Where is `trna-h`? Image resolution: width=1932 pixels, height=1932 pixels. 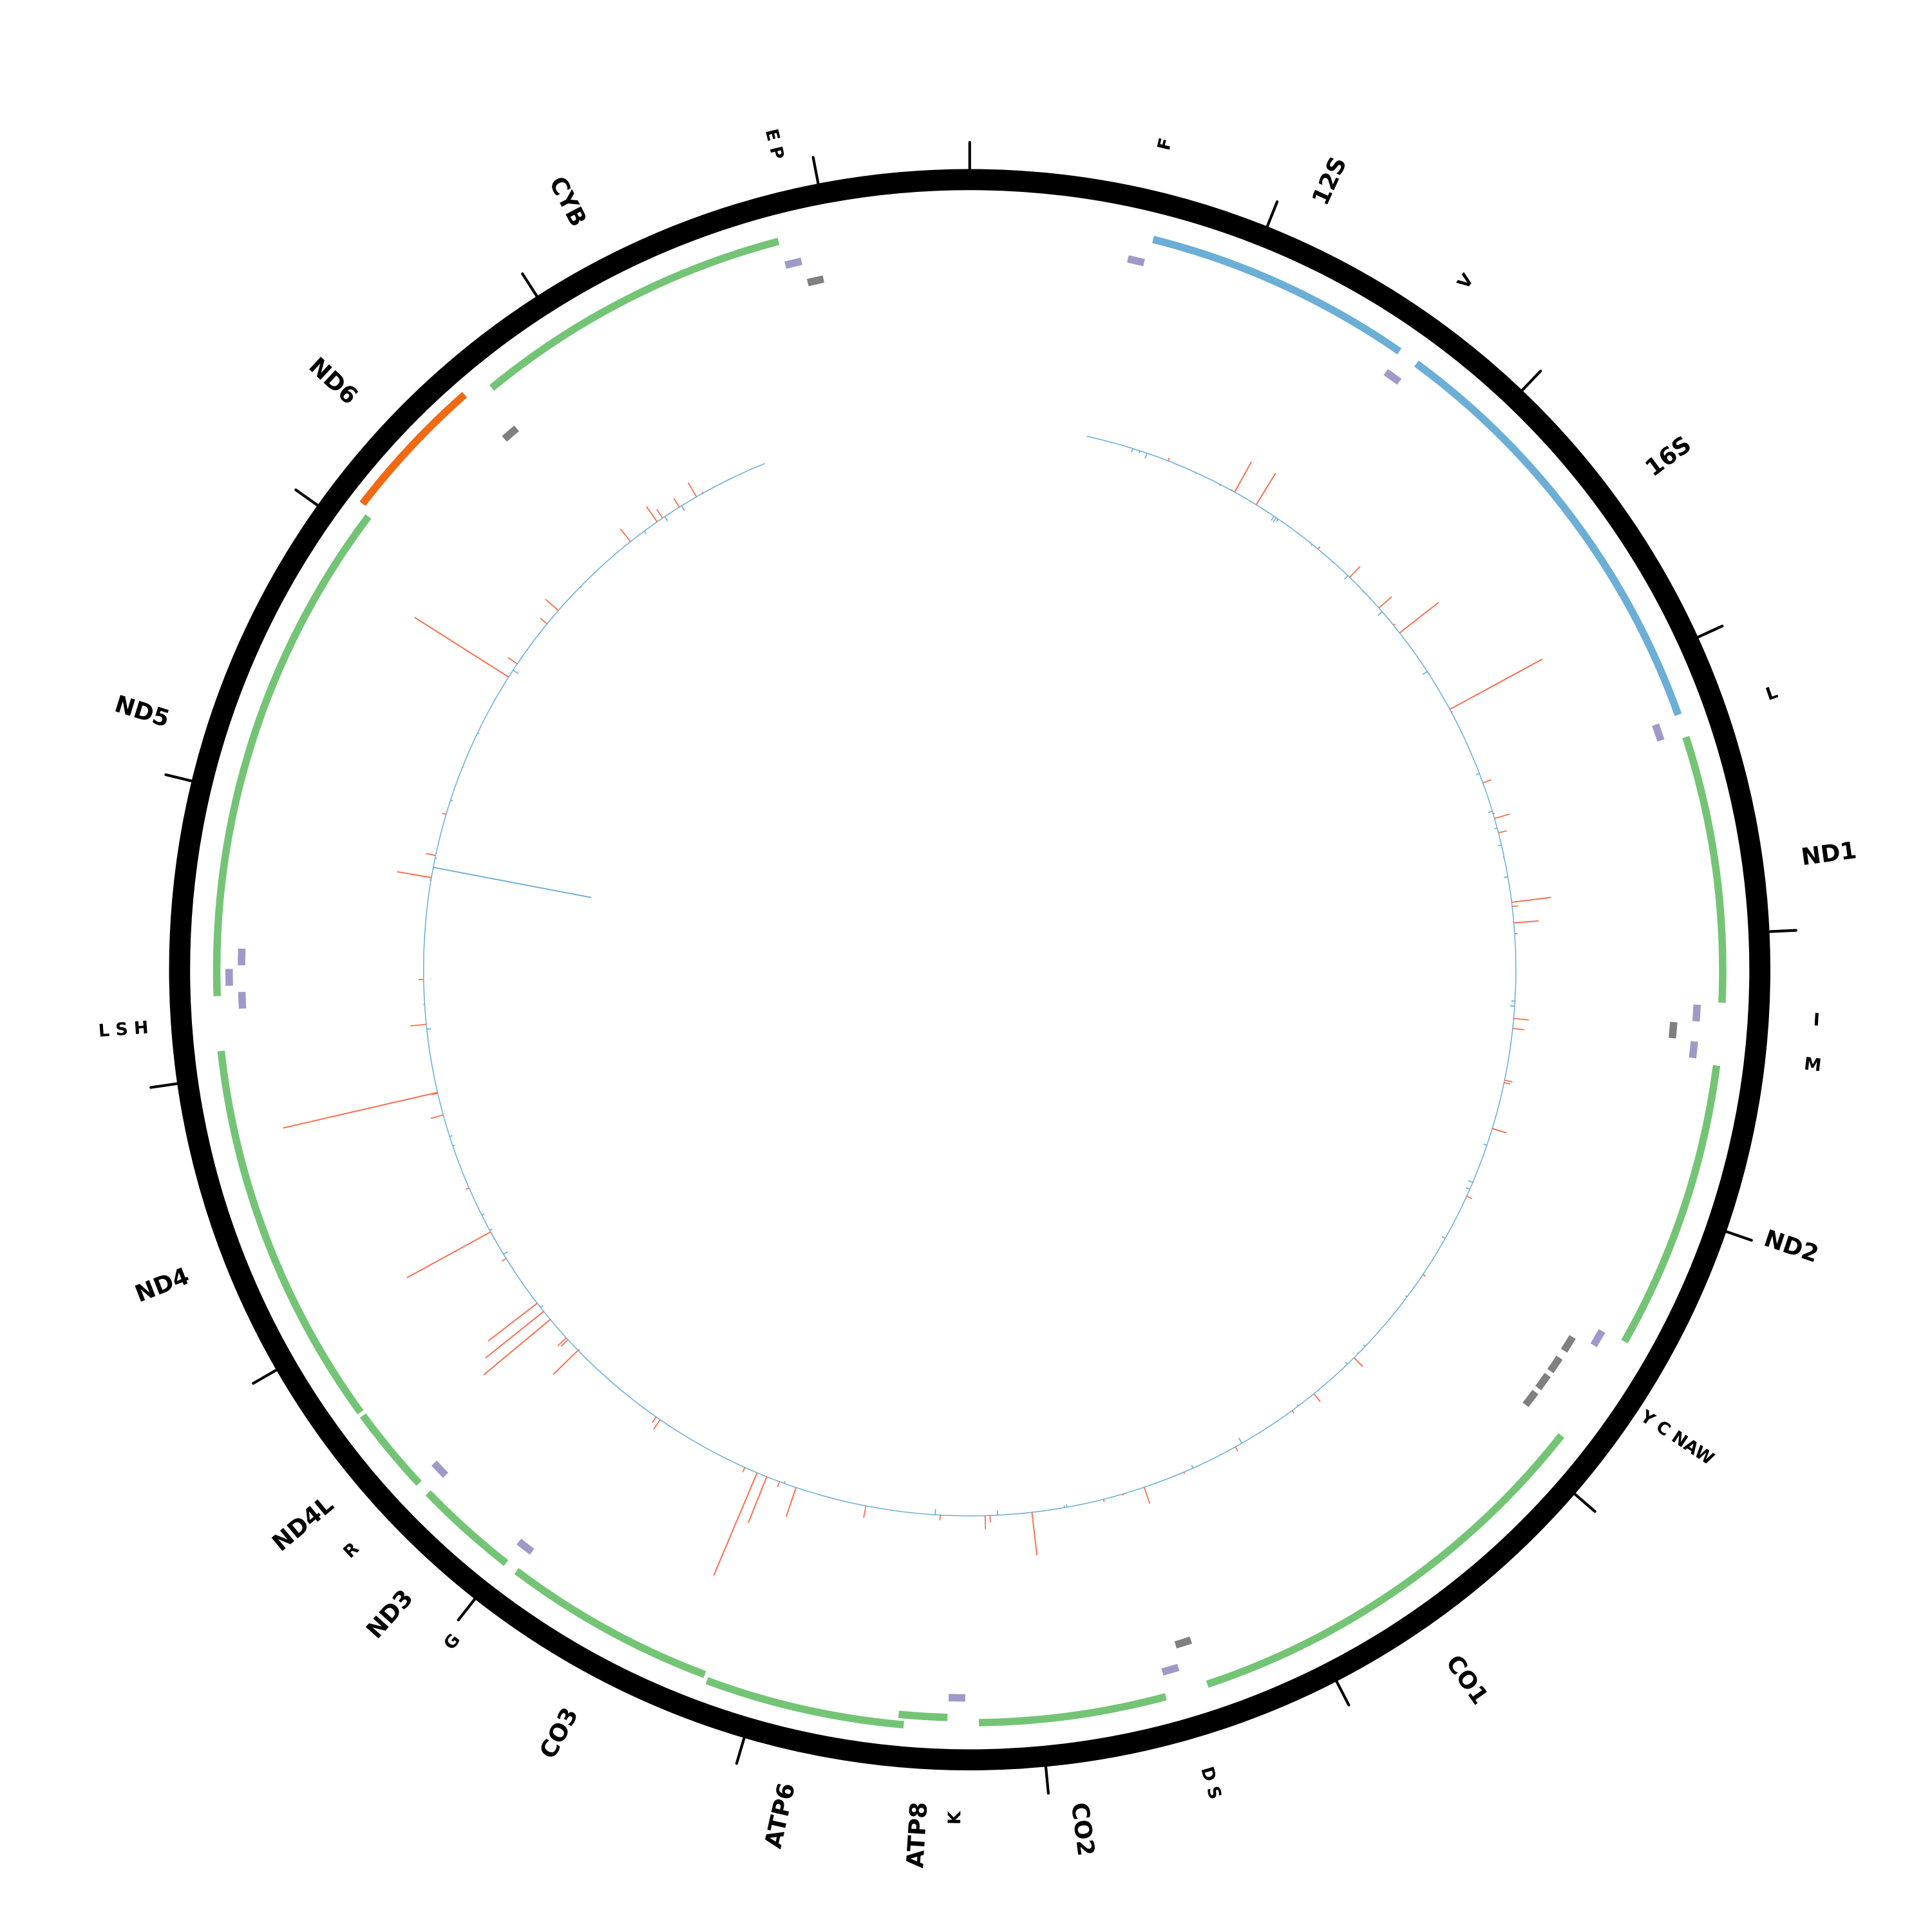 trna-h is located at coordinates (242, 1001).